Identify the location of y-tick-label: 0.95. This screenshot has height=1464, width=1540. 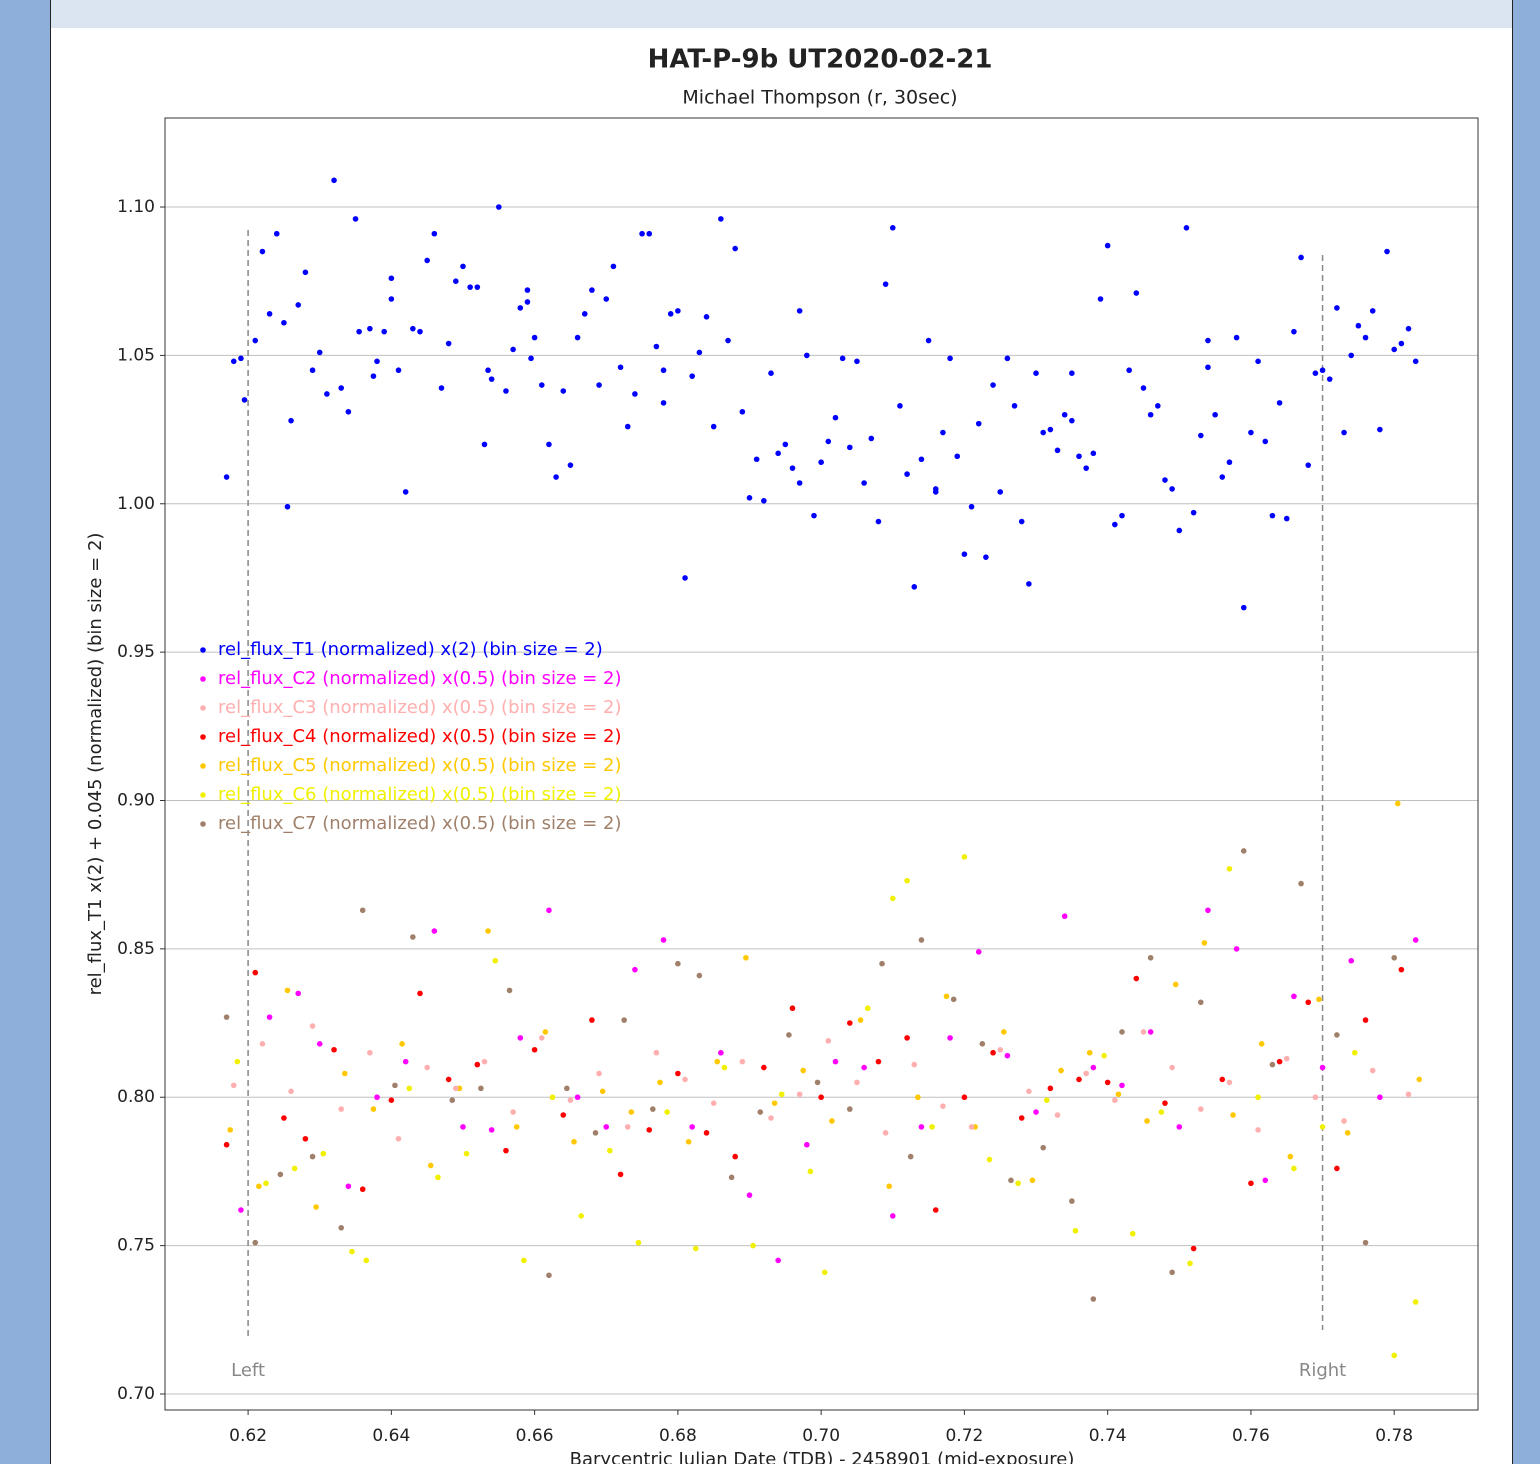
(136, 652).